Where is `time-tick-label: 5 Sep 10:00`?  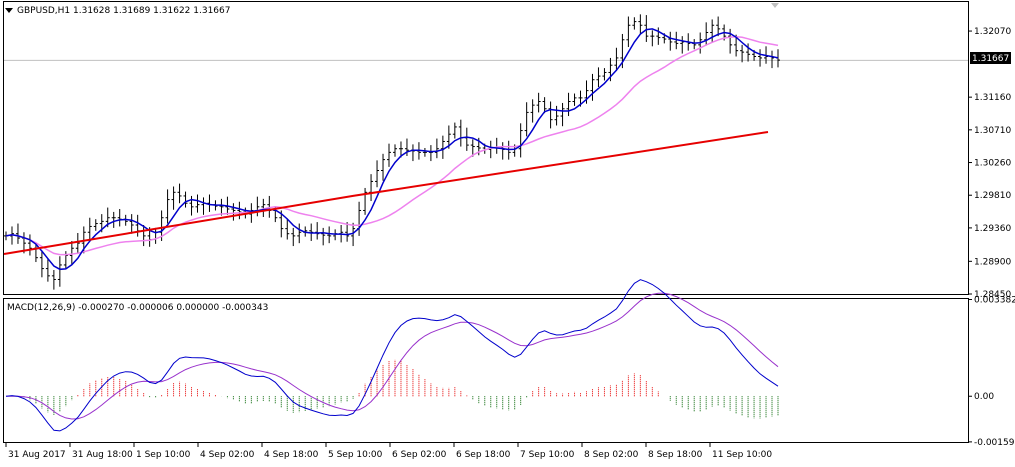 time-tick-label: 5 Sep 10:00 is located at coordinates (355, 455).